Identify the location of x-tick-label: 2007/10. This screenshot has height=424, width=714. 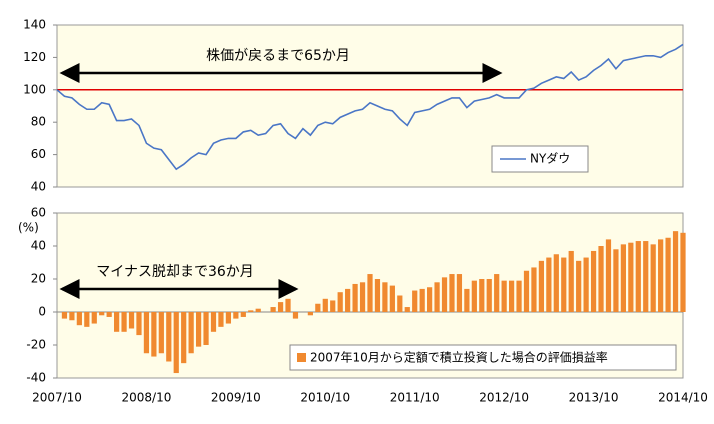
(57, 398).